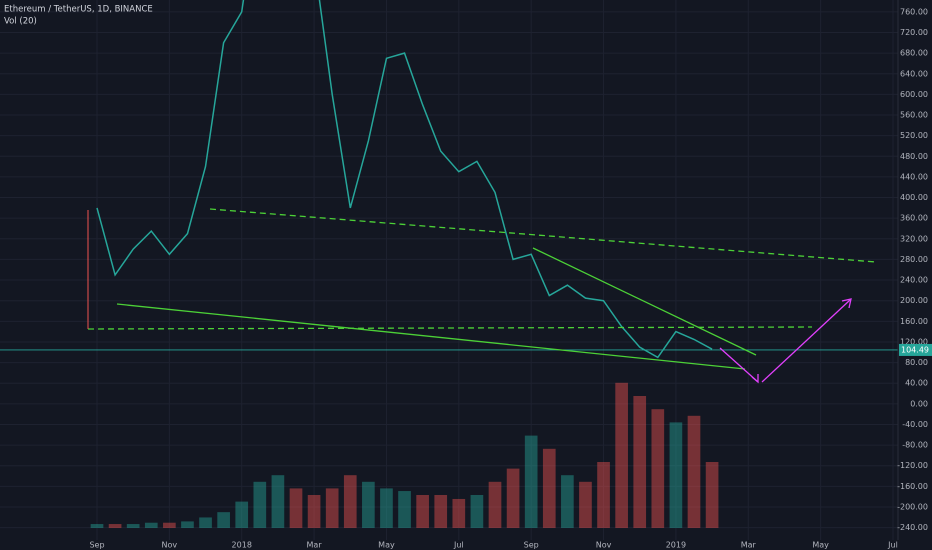  I want to click on y-tick-label: 520.00, so click(914, 135).